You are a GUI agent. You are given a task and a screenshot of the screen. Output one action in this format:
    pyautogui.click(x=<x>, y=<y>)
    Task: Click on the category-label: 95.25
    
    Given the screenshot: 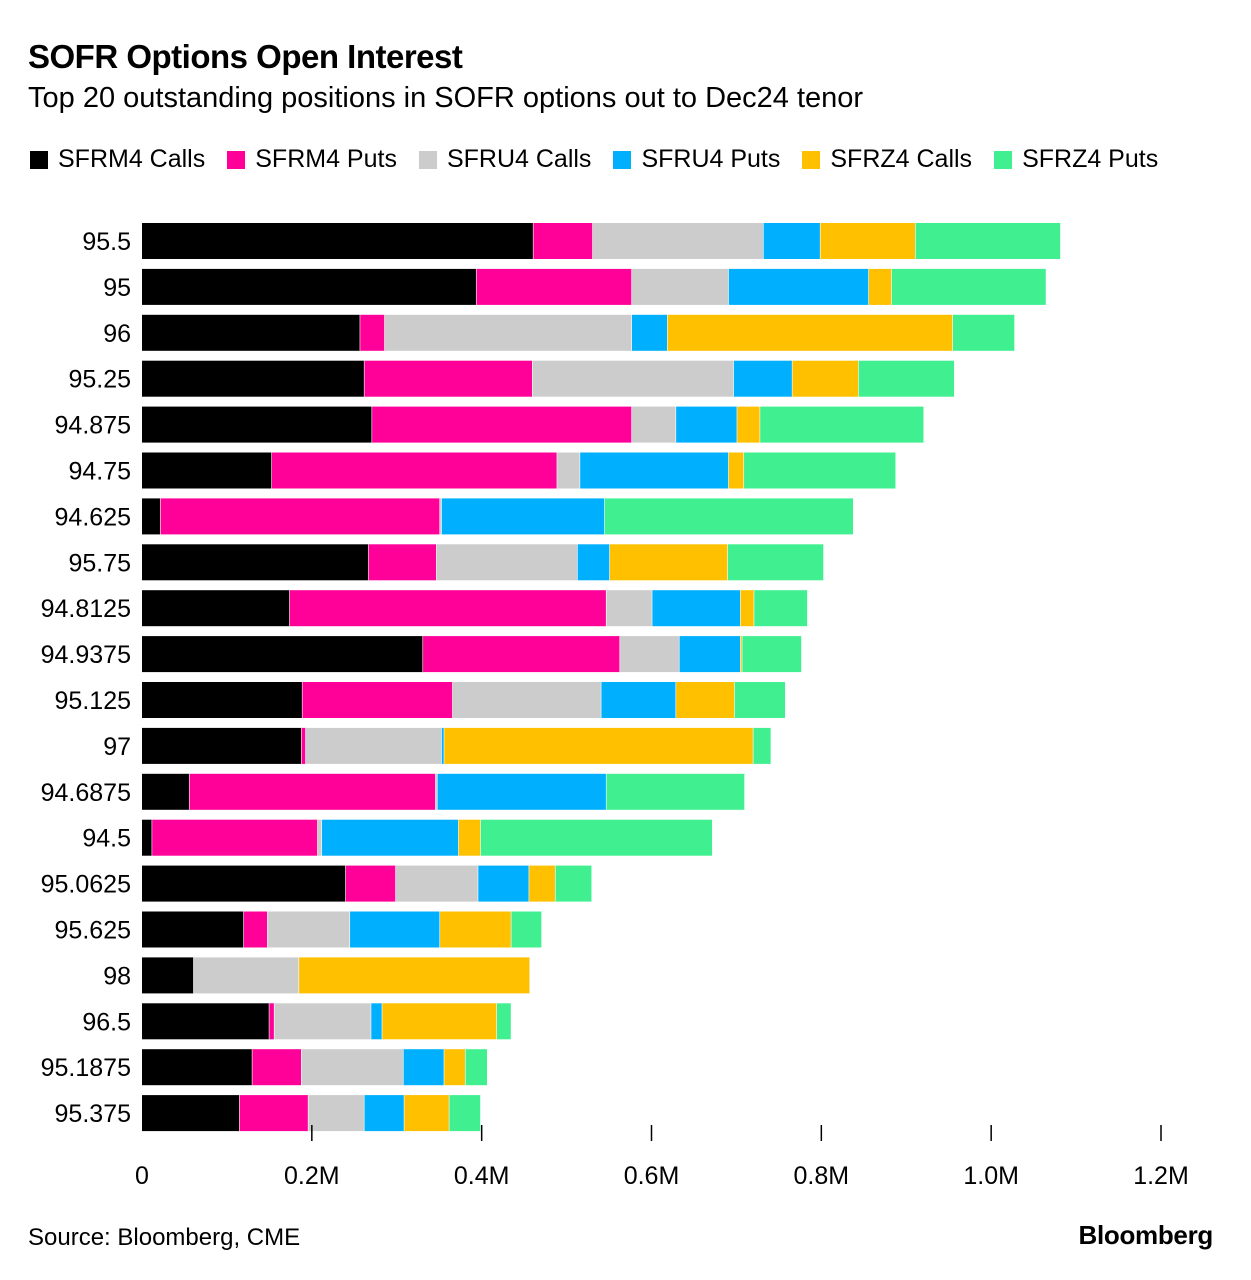 What is the action you would take?
    pyautogui.click(x=99, y=380)
    